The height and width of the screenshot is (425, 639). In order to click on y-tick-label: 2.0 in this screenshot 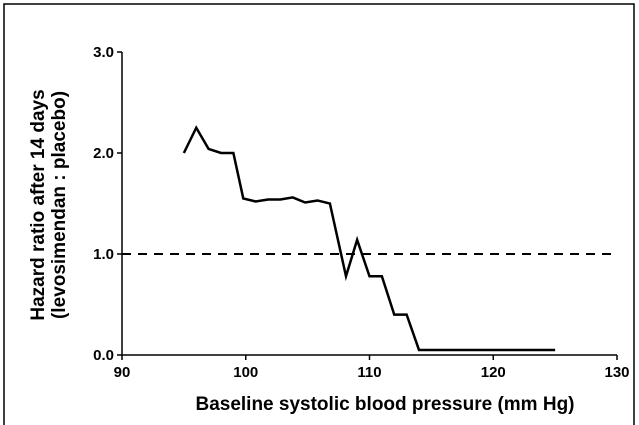, I will do `click(103, 153)`.